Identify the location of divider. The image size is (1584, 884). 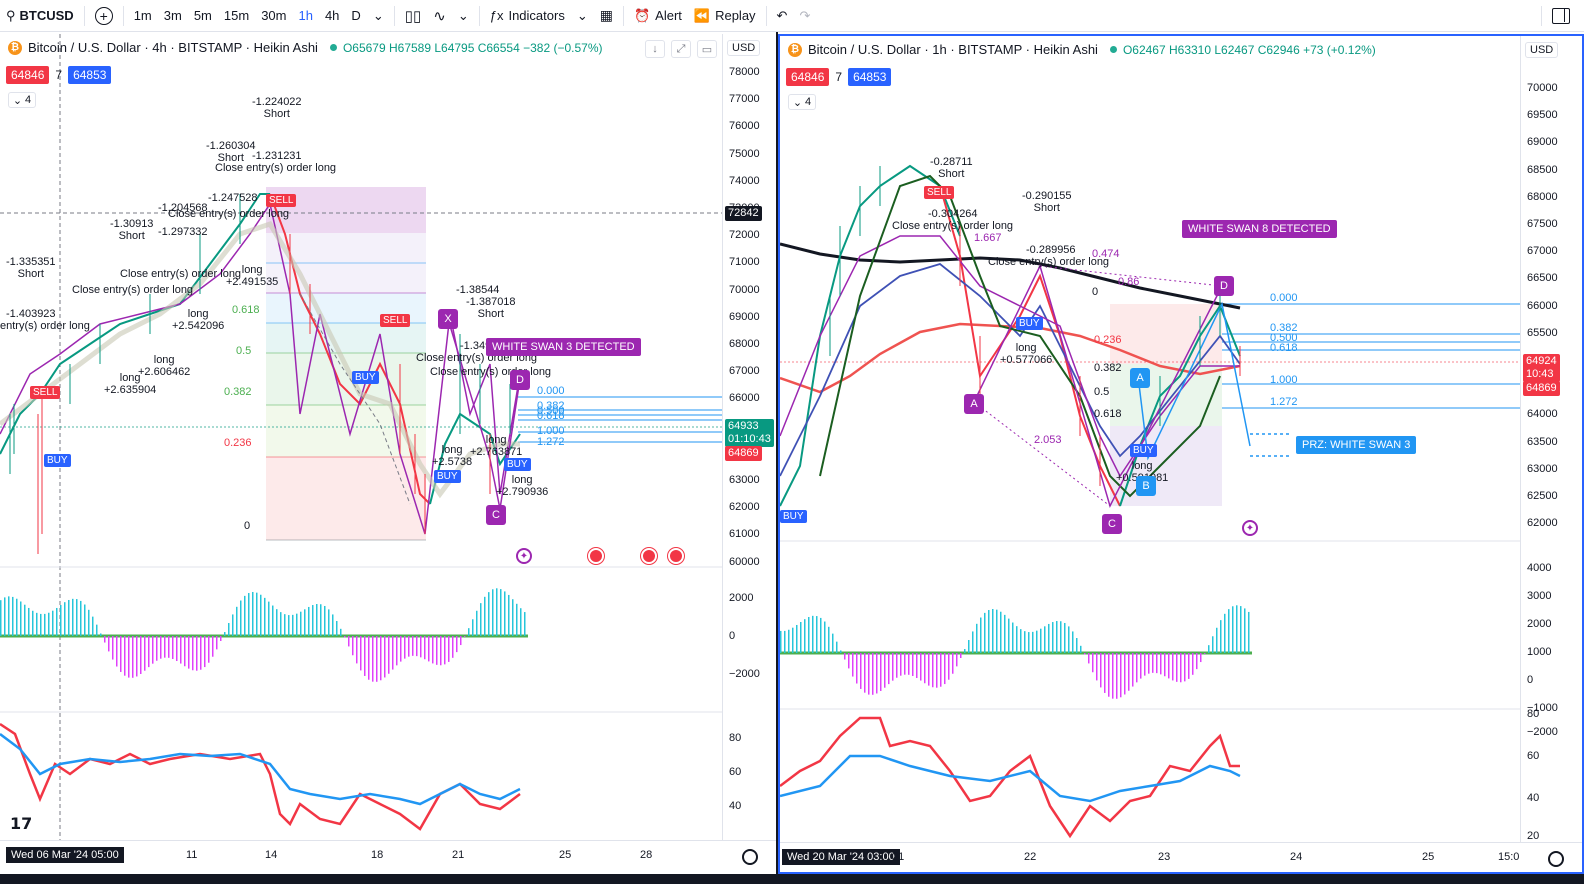
(84, 15).